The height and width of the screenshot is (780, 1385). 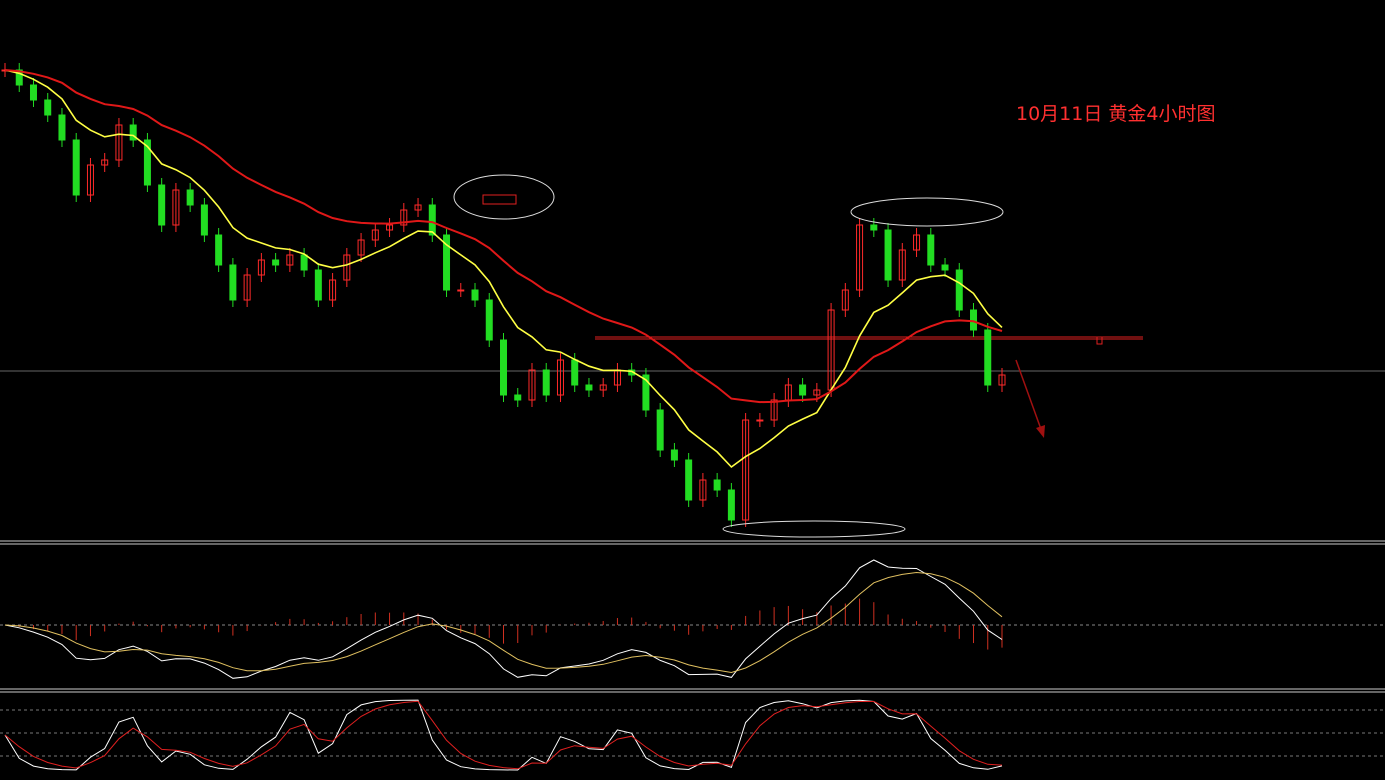 I want to click on stoch-k, so click(x=503, y=735).